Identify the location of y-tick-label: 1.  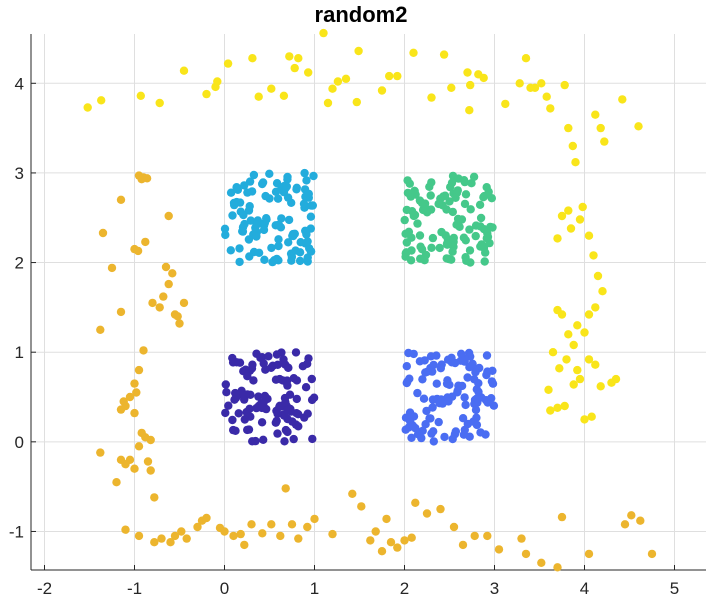
(19, 352).